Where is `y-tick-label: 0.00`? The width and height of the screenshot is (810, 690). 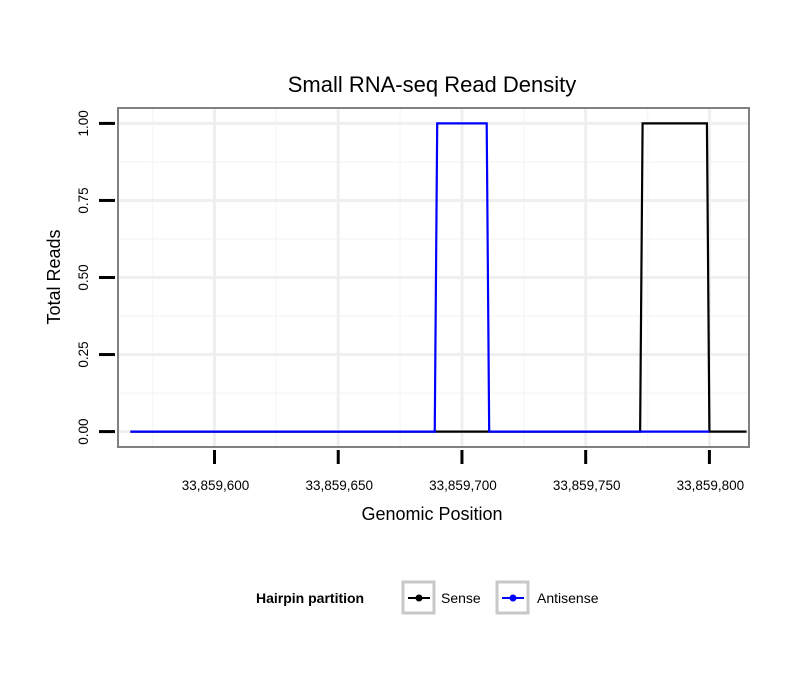
y-tick-label: 0.00 is located at coordinates (83, 431).